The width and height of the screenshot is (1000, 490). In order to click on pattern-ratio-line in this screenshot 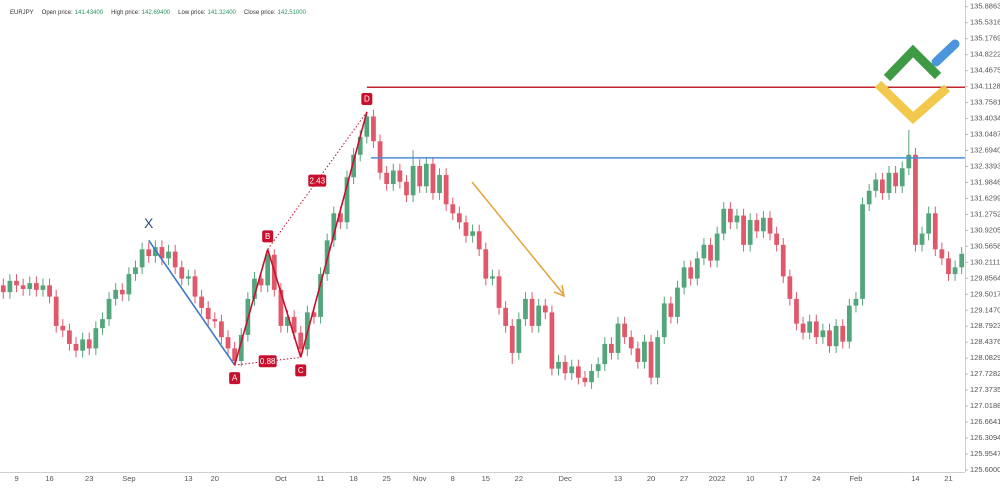, I will do `click(267, 361)`.